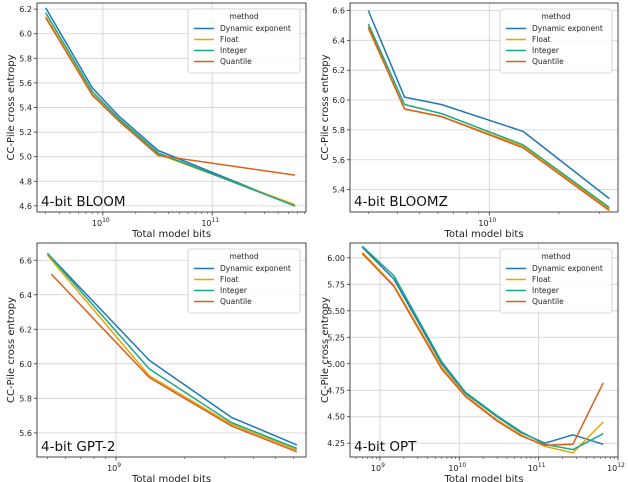 This screenshot has width=628, height=482. Describe the element at coordinates (385, 447) in the screenshot. I see `panel-label: 4-bit OPT` at that location.